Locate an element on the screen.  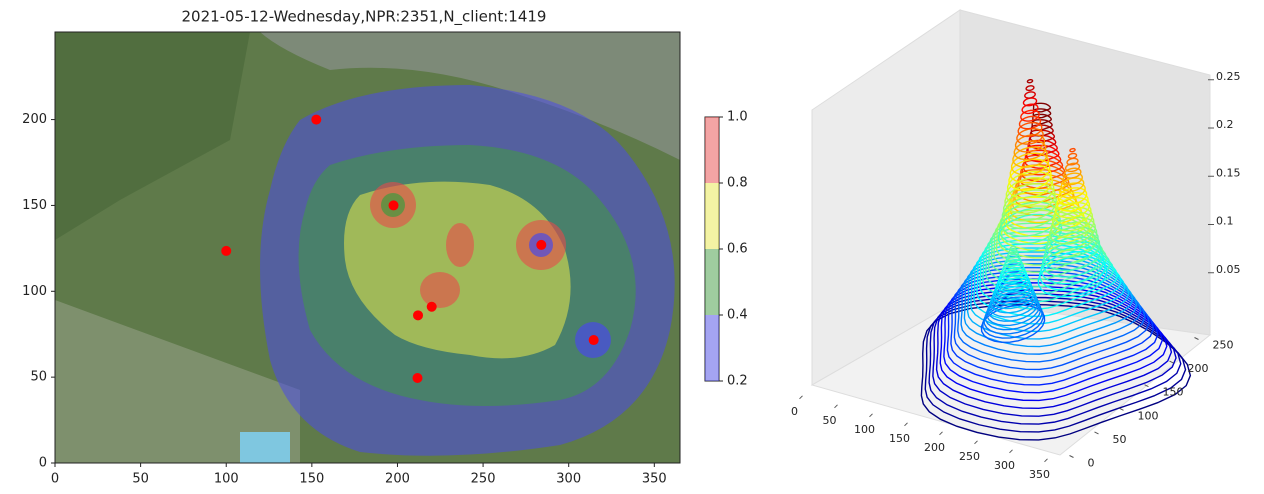
z-tick-label: 0.05 is located at coordinates (1228, 269).